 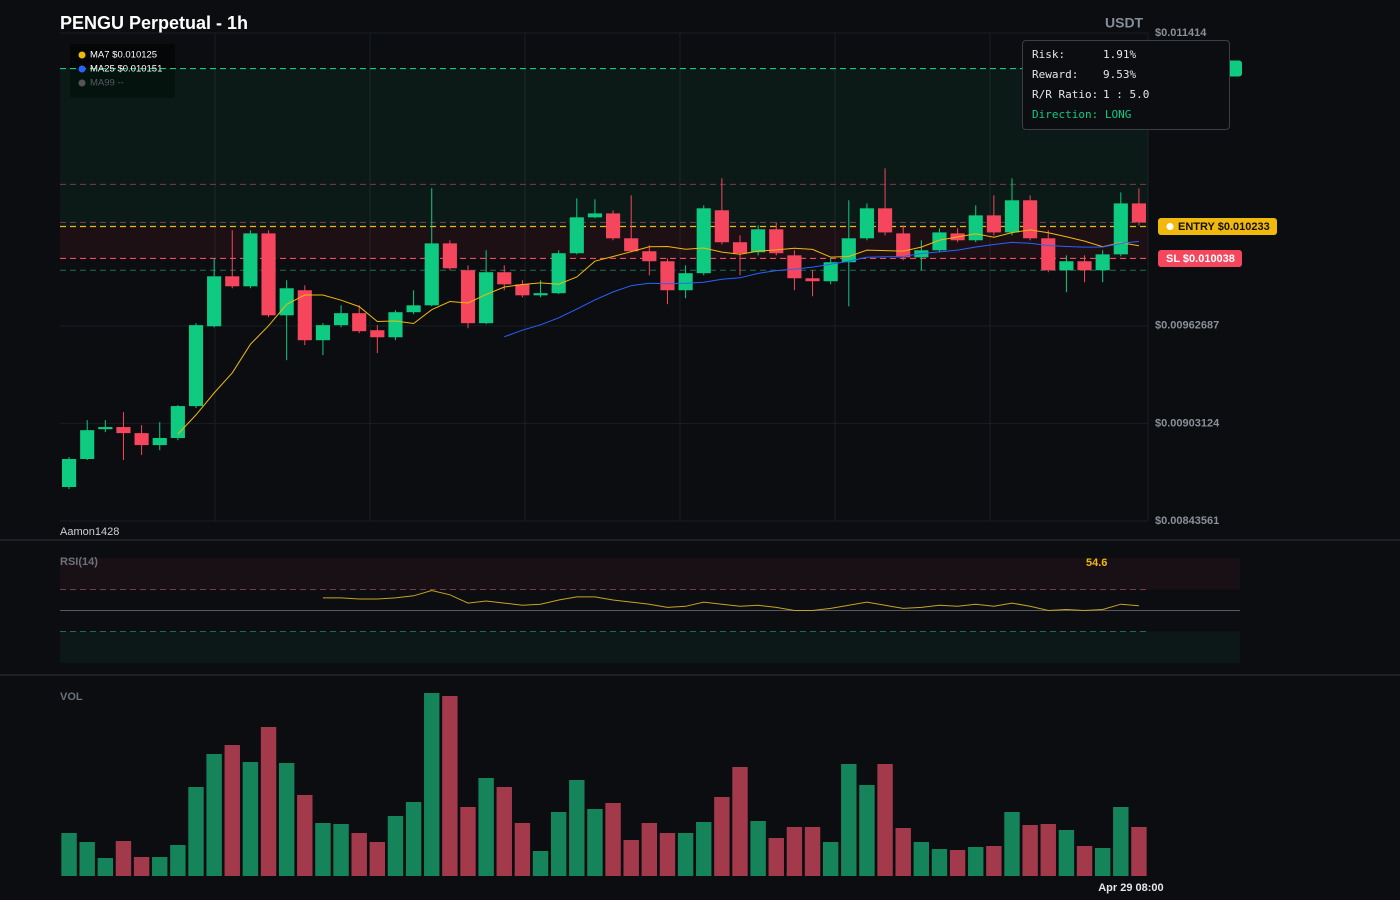 What do you see at coordinates (154, 23) in the screenshot?
I see `chart-title: PENGU Perpetual - 1h` at bounding box center [154, 23].